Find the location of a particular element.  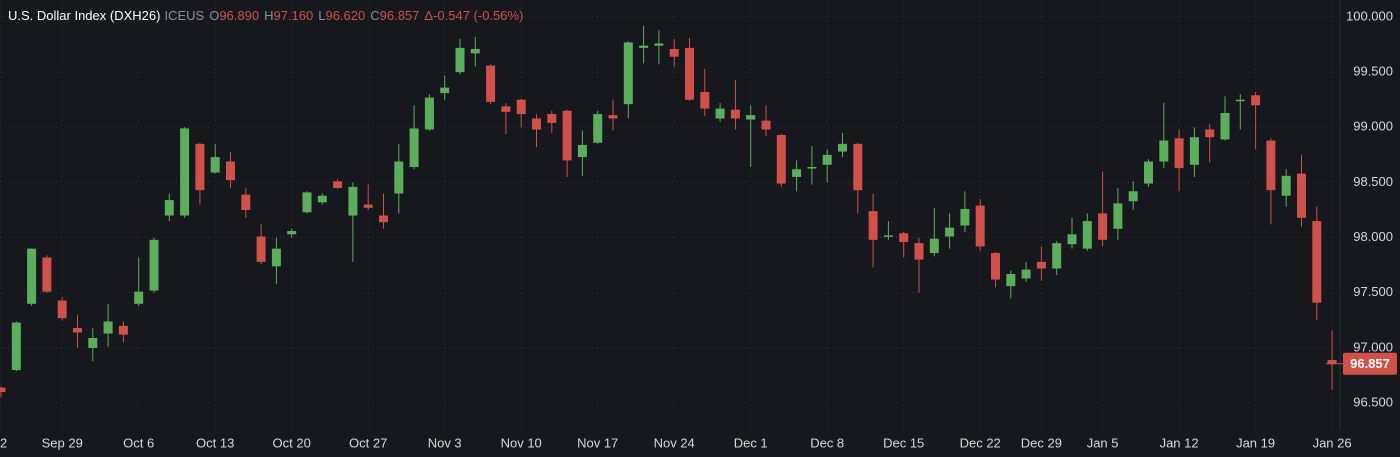

x-tick-label: Jan 26 is located at coordinates (1332, 442).